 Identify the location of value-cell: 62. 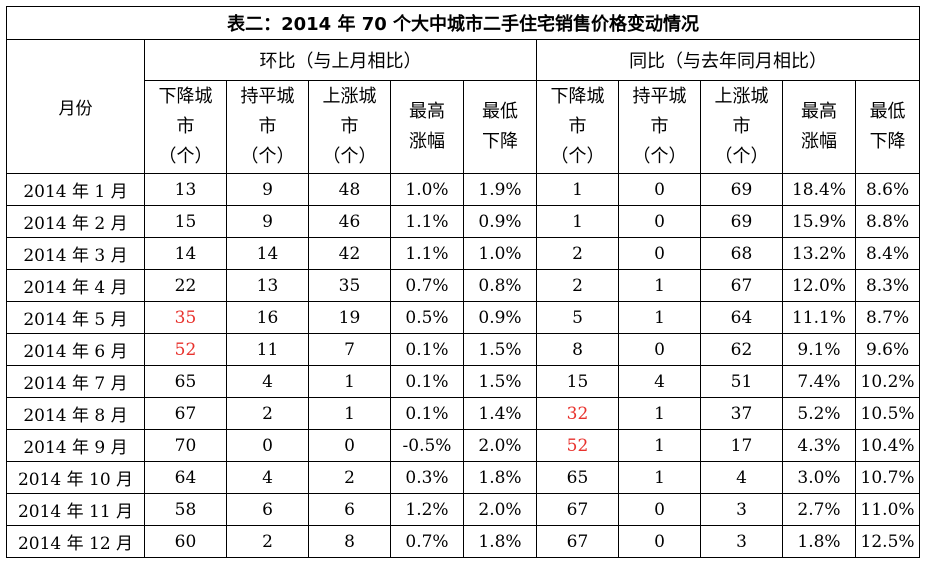
(741, 349).